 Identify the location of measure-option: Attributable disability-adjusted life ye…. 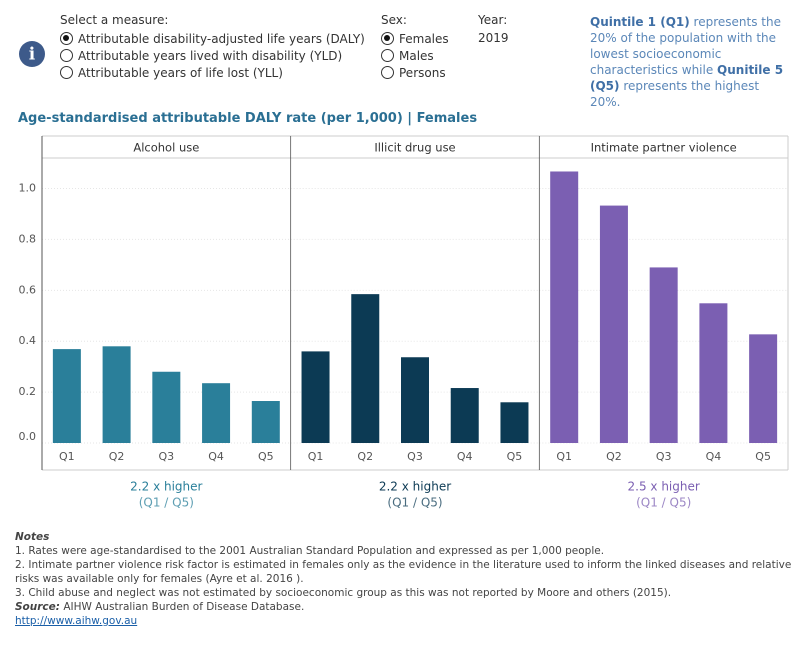
(212, 38).